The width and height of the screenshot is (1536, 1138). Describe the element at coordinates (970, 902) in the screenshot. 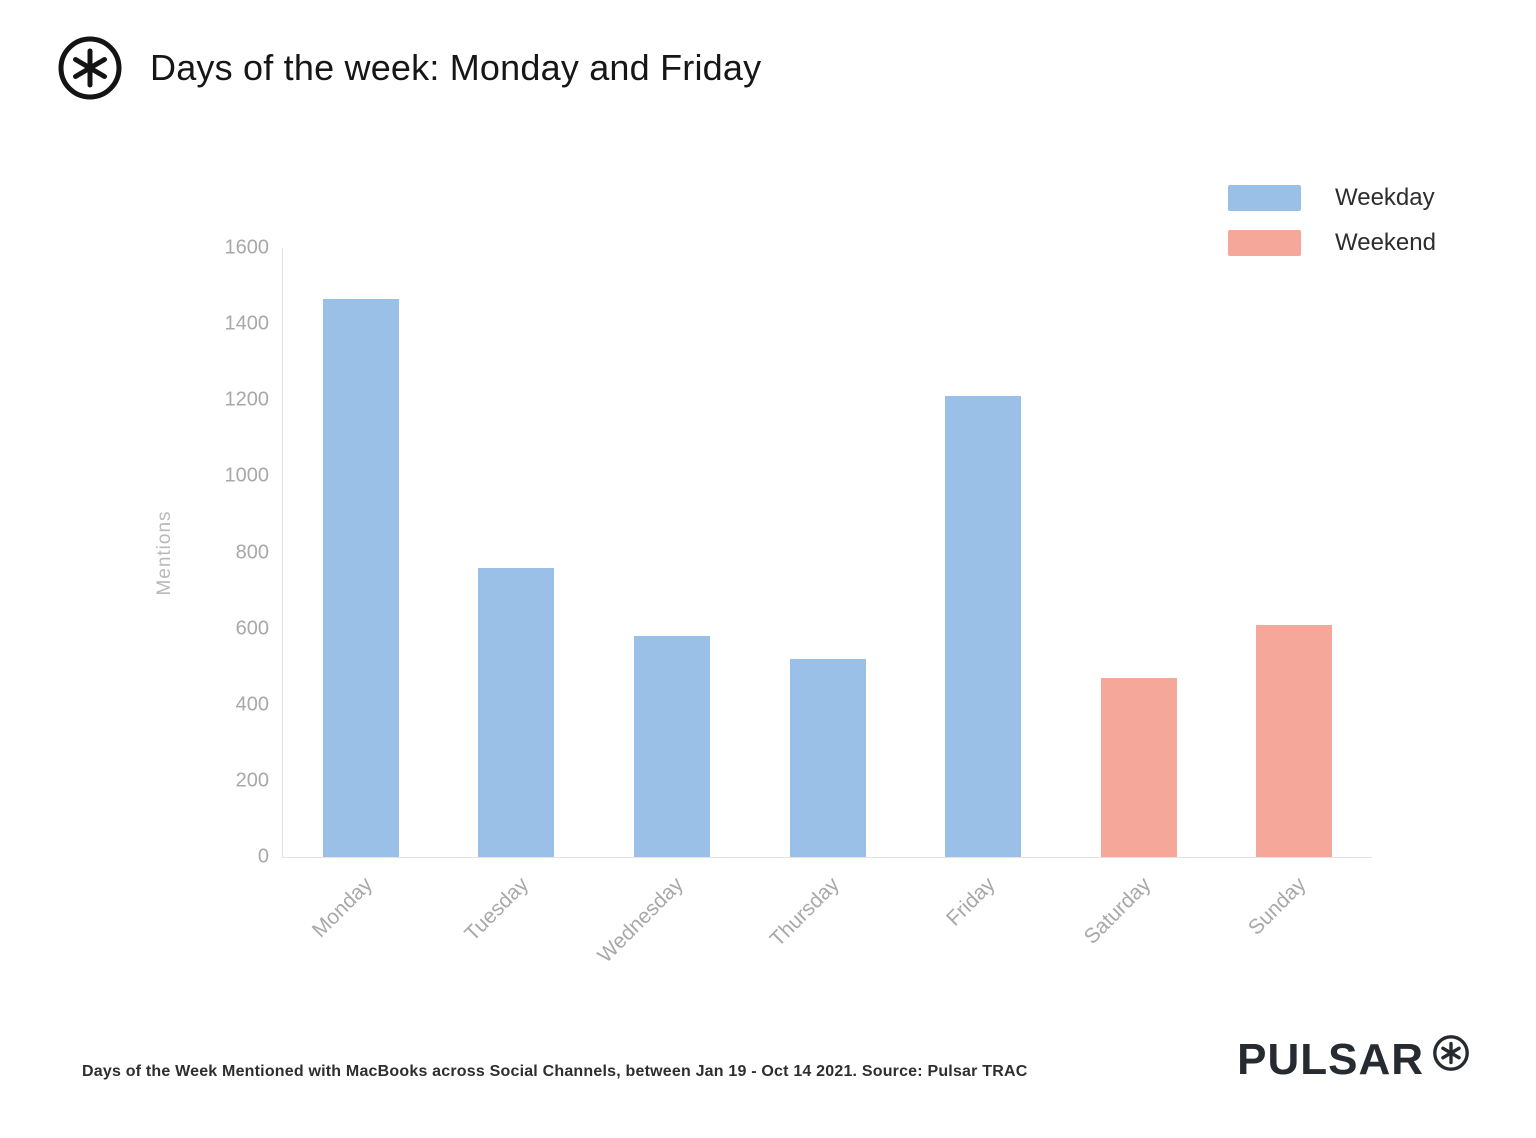

I see `x-axis-label-friday: Friday` at that location.